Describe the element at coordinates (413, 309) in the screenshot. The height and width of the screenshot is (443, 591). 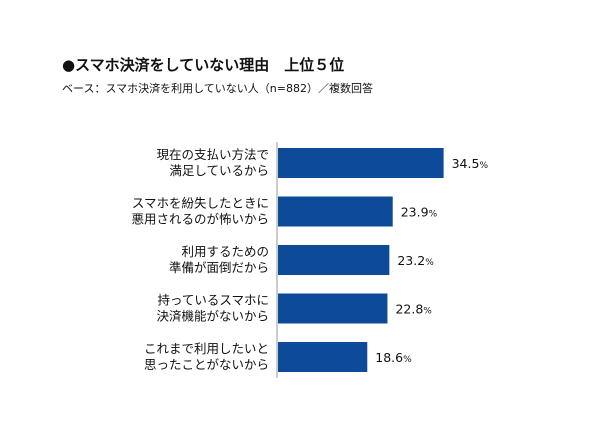
I see `value-label-4: 22.8%` at that location.